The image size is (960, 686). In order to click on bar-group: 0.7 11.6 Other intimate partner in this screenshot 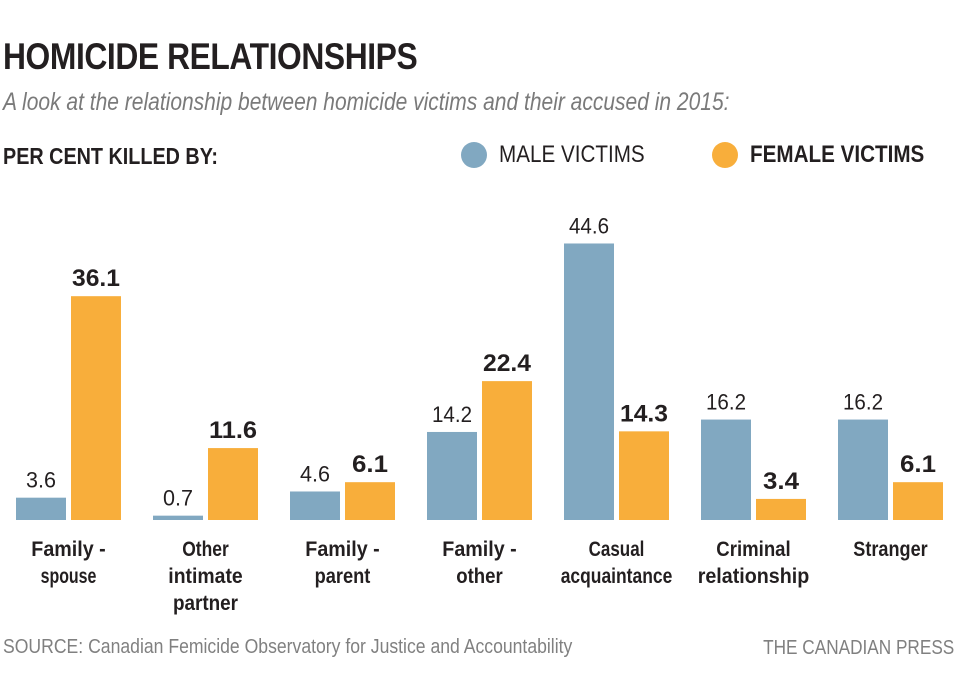, I will do `click(205, 516)`.